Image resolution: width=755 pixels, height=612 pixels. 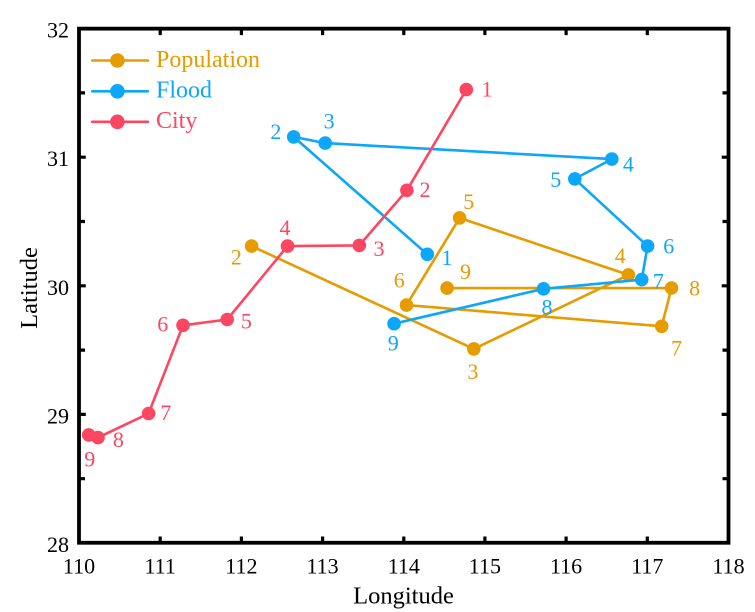 What do you see at coordinates (485, 566) in the screenshot?
I see `svg-text: 115` at bounding box center [485, 566].